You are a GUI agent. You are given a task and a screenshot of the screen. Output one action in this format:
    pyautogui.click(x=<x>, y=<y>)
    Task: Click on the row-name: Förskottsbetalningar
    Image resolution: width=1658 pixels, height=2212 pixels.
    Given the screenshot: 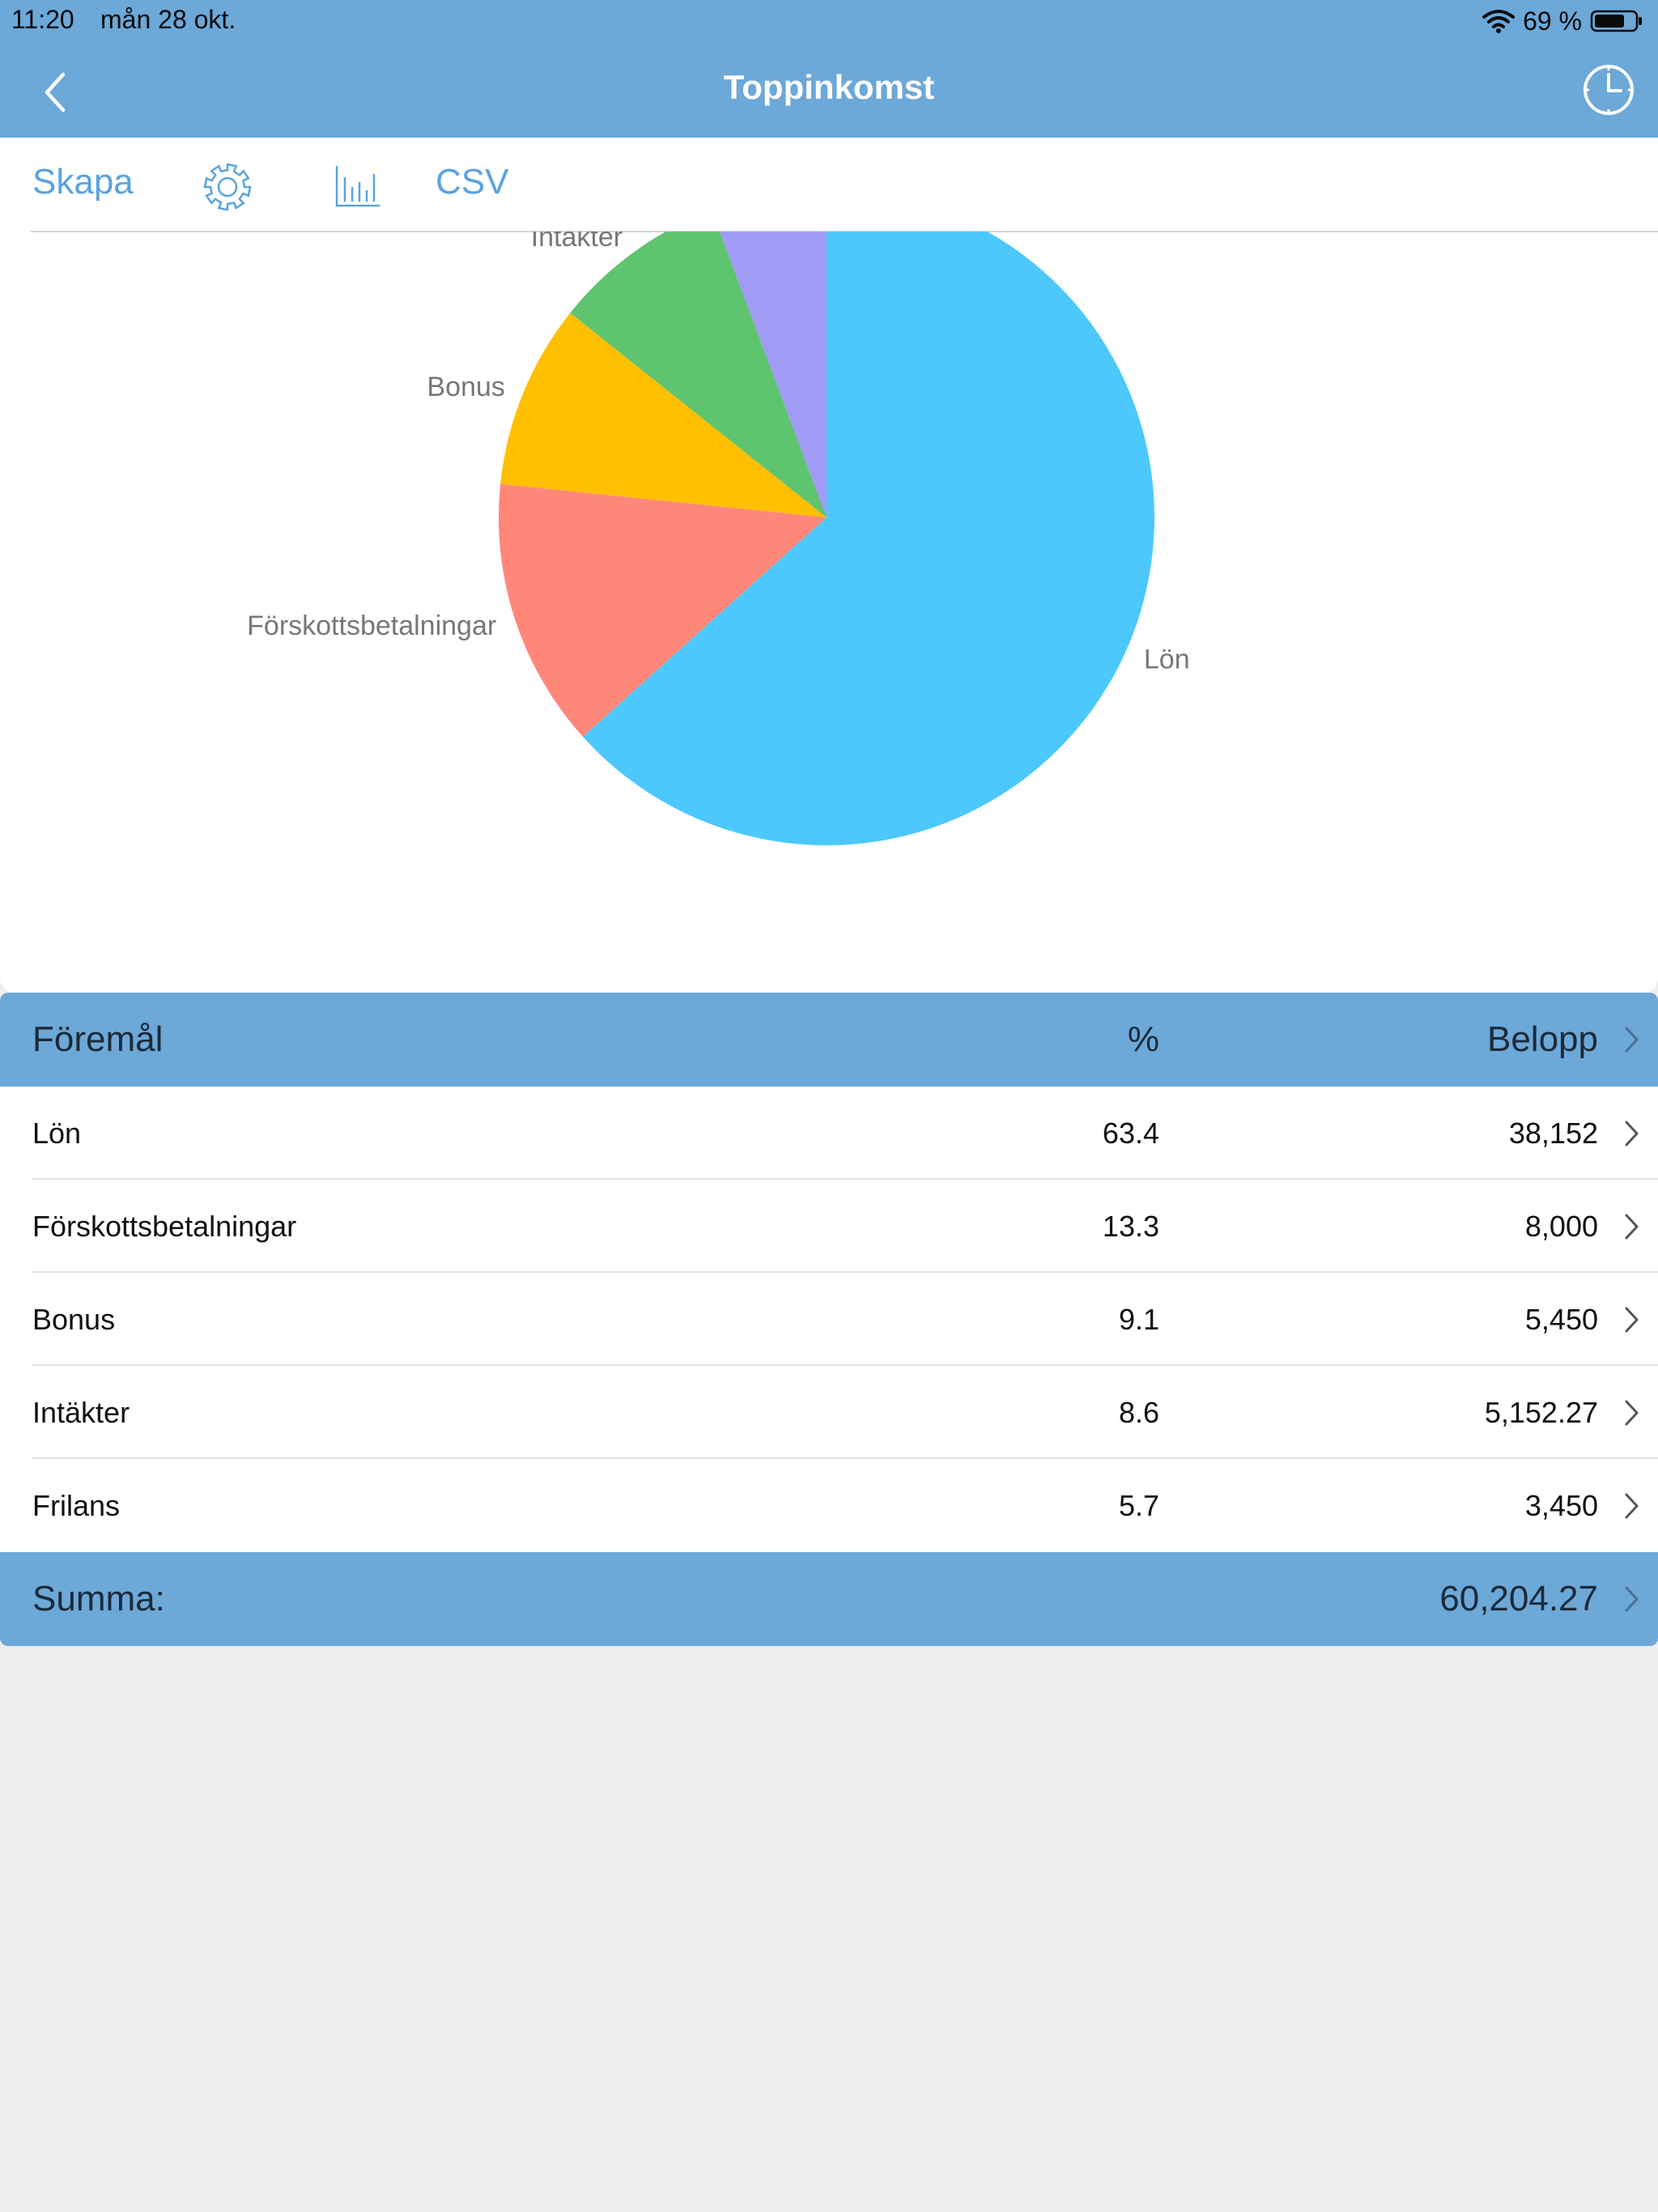 What is the action you would take?
    pyautogui.click(x=164, y=1226)
    